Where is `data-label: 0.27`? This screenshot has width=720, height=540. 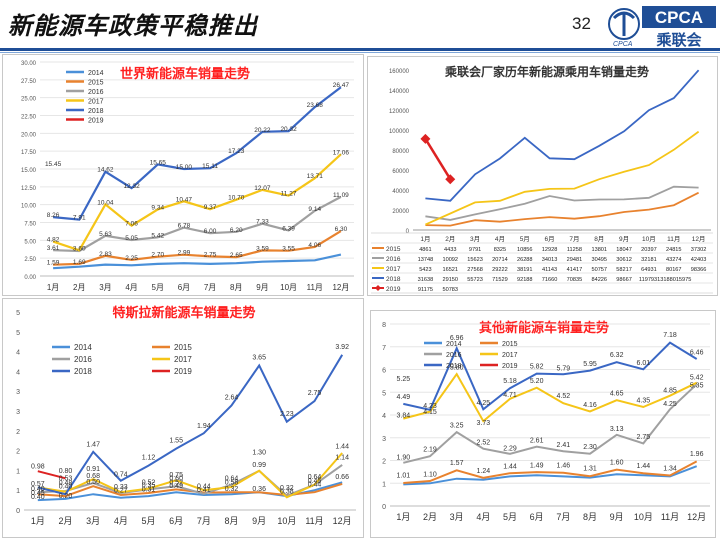
data-label: 0.27 is located at coordinates (121, 491).